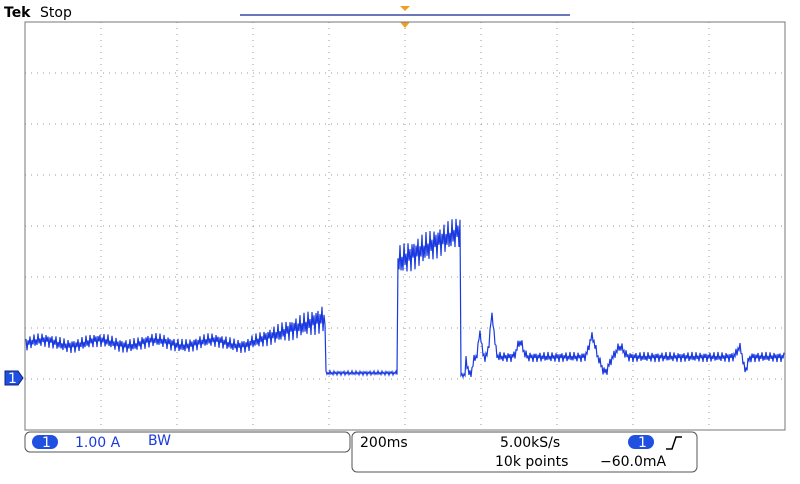 The width and height of the screenshot is (800, 484). What do you see at coordinates (159, 441) in the screenshot?
I see `bandwidth-limit: BW` at bounding box center [159, 441].